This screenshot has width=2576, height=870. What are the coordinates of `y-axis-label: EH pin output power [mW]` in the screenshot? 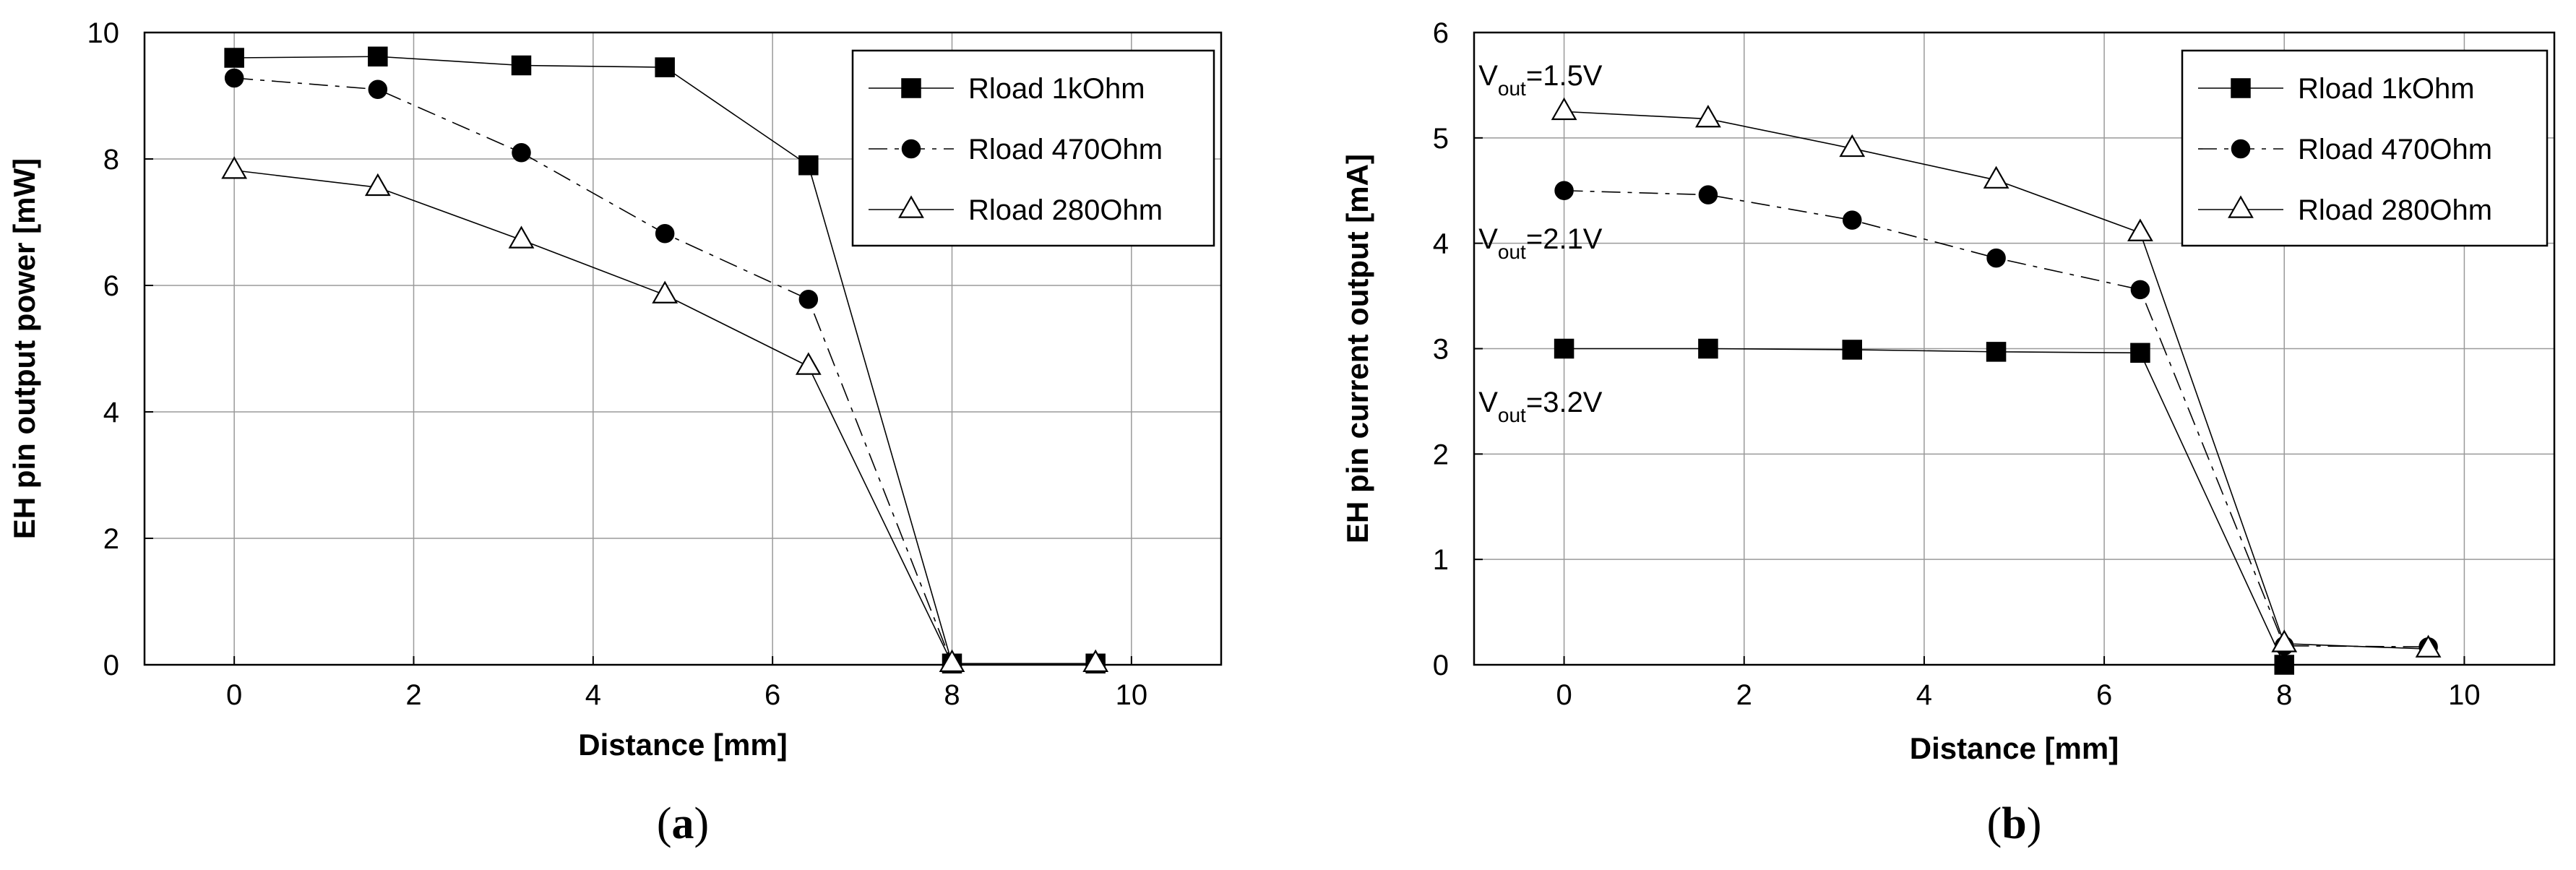 It's located at (24, 348).